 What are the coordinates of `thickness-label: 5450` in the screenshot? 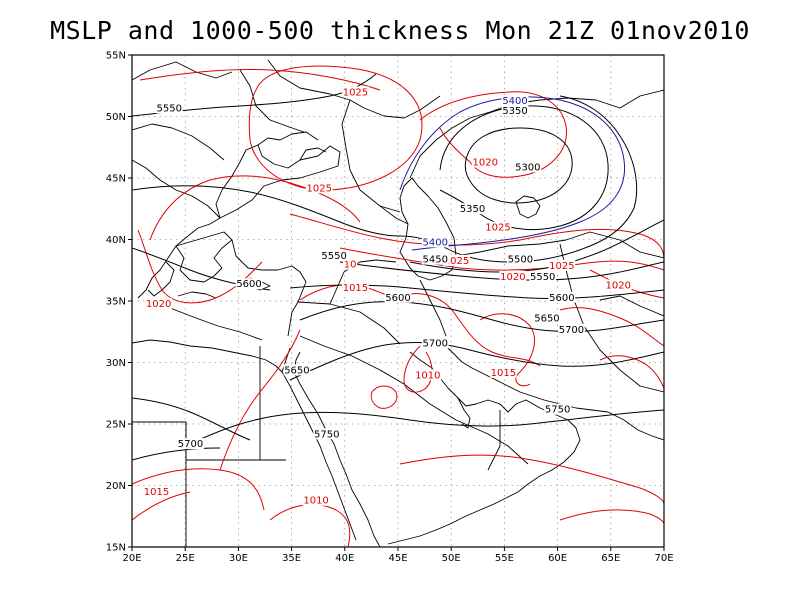 It's located at (435, 260).